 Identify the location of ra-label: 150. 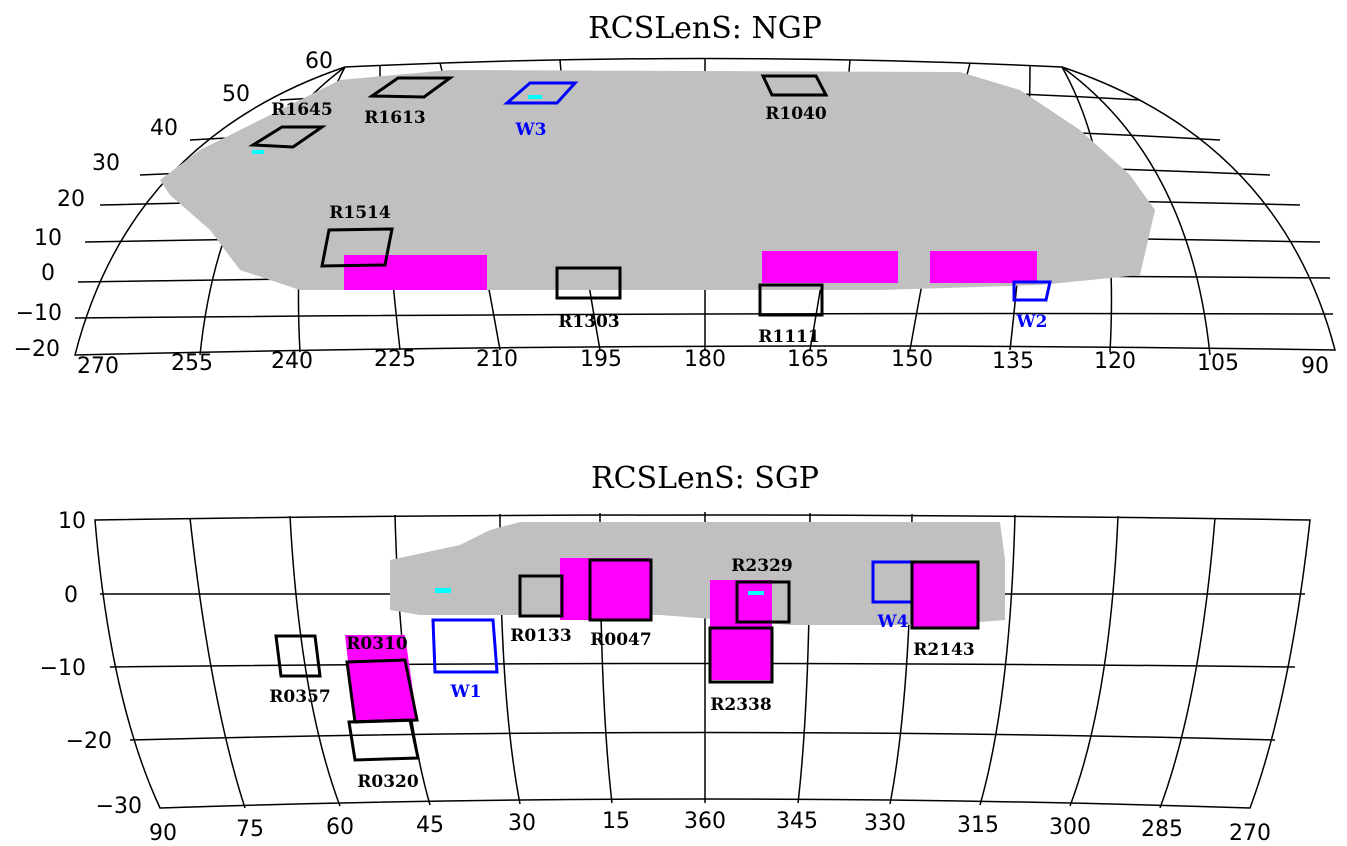
(912, 359).